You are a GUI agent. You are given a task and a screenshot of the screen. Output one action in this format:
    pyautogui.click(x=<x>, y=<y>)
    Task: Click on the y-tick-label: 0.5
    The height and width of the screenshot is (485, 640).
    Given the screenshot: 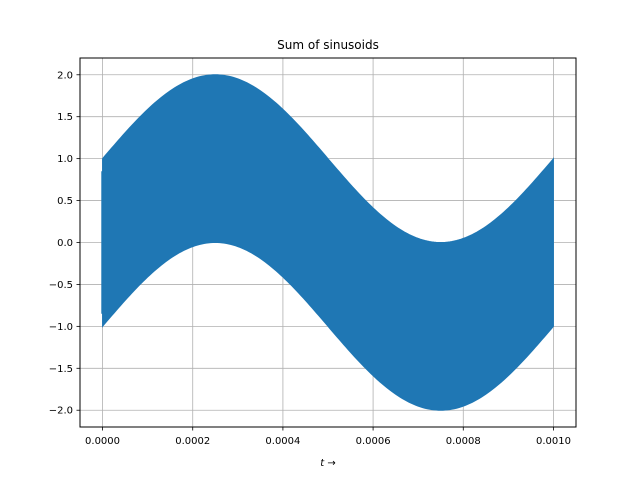 What is the action you would take?
    pyautogui.click(x=65, y=201)
    